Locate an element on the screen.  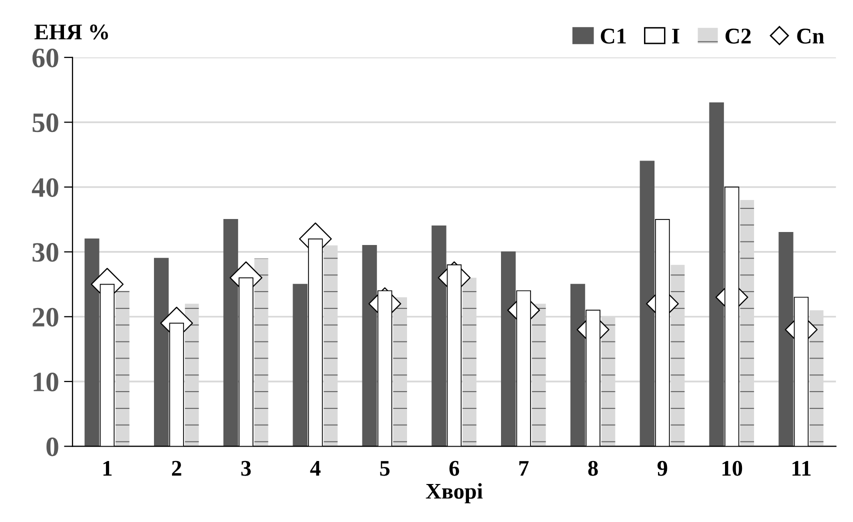
x-tick-label: 5 is located at coordinates (385, 468).